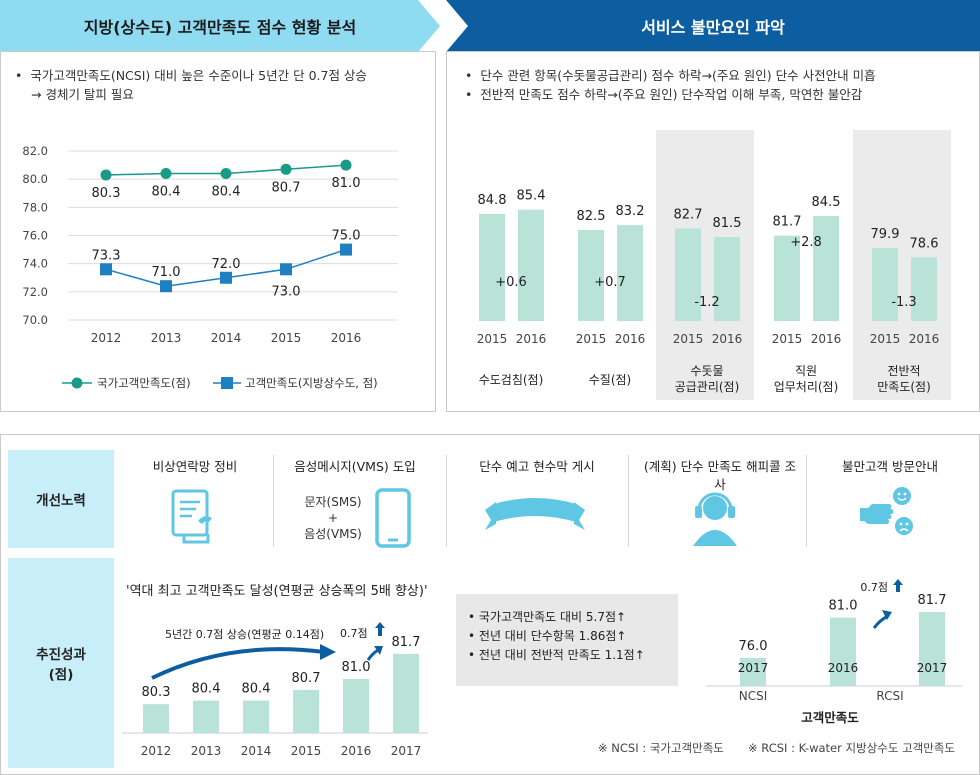 This screenshot has height=775, width=980. Describe the element at coordinates (166, 272) in the screenshot. I see `local-value-label: 71.0` at that location.